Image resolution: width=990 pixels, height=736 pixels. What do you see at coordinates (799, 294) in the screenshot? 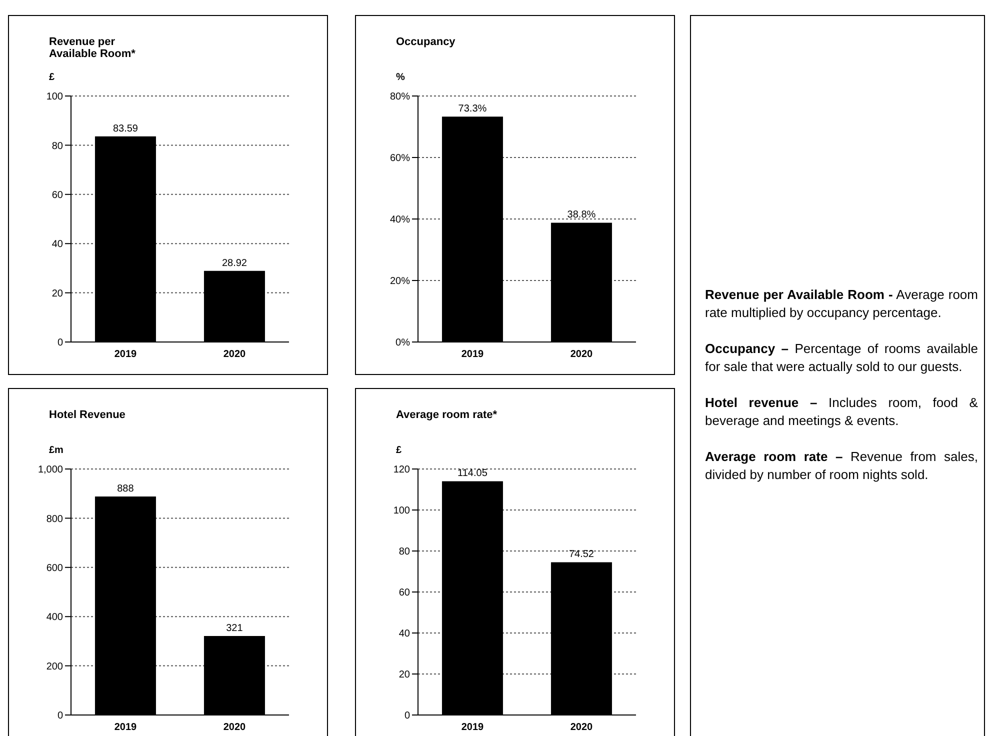
I see `text: Revenue per Available Room -` at bounding box center [799, 294].